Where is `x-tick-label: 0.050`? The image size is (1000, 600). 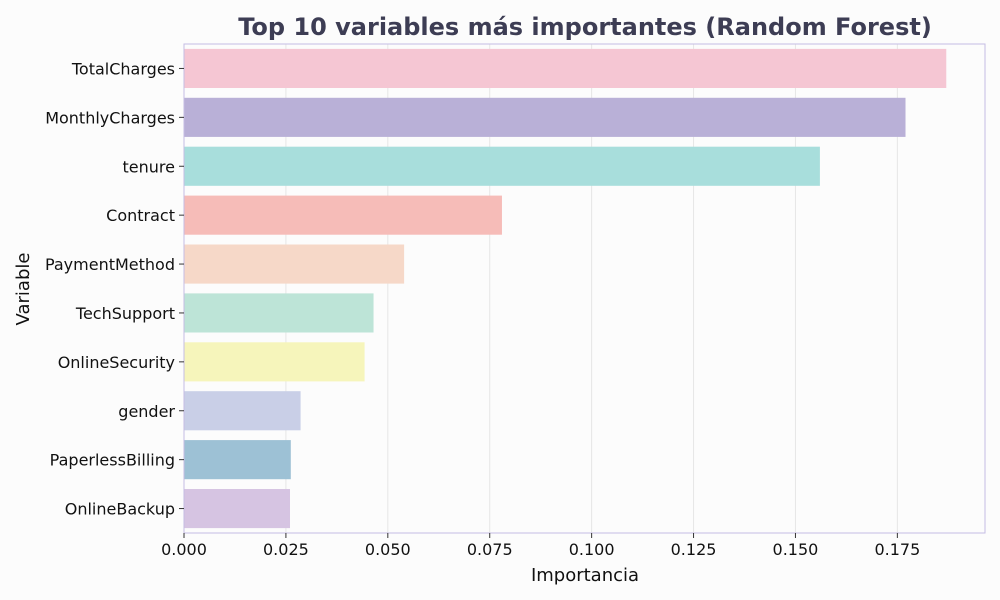
x-tick-label: 0.050 is located at coordinates (388, 549).